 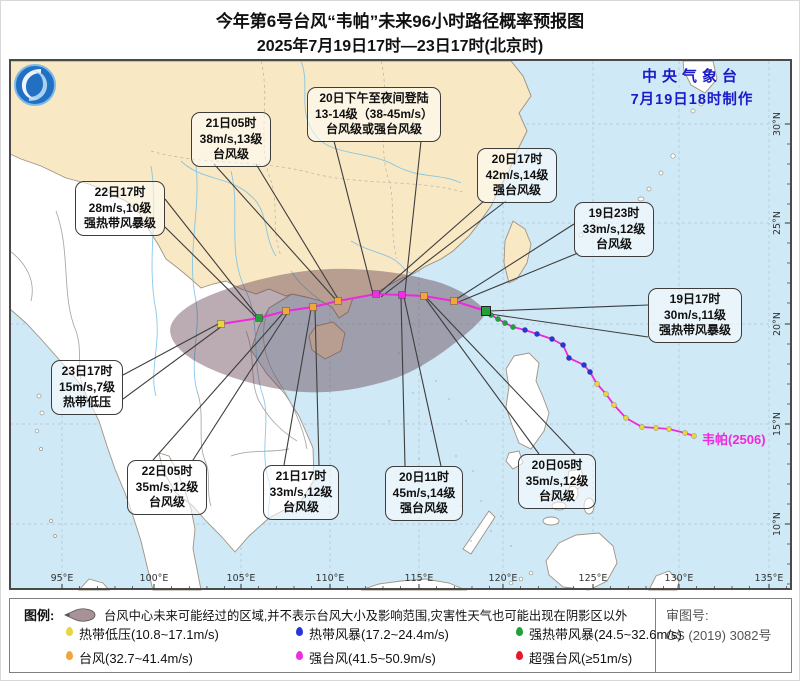 What do you see at coordinates (479, 532) in the screenshot?
I see `palawan-island` at bounding box center [479, 532].